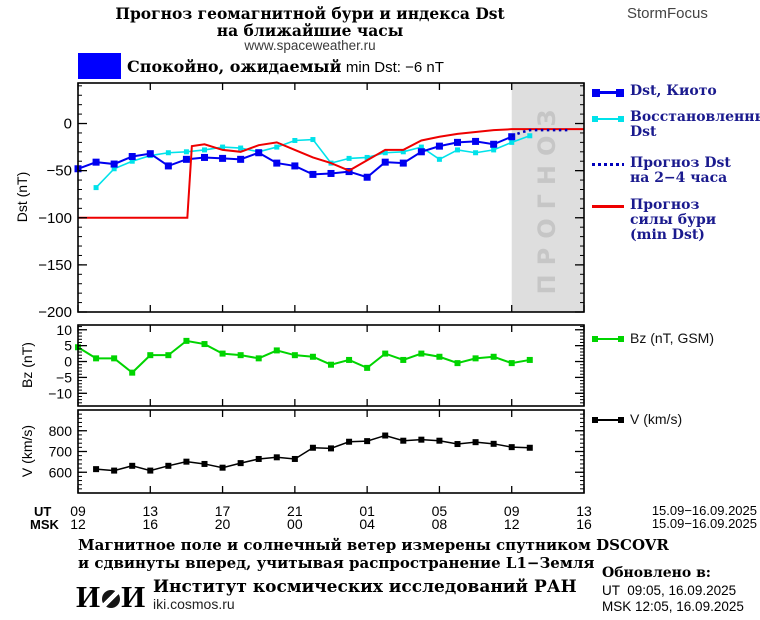 The image size is (760, 620). What do you see at coordinates (310, 30) in the screenshot?
I see `page-title-line2: на ближайшие часы` at bounding box center [310, 30].